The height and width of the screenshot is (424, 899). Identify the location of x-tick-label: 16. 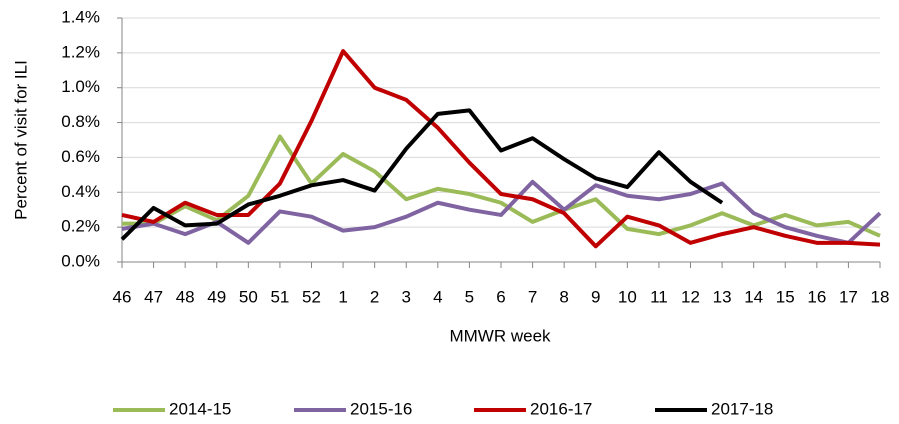
(816, 296).